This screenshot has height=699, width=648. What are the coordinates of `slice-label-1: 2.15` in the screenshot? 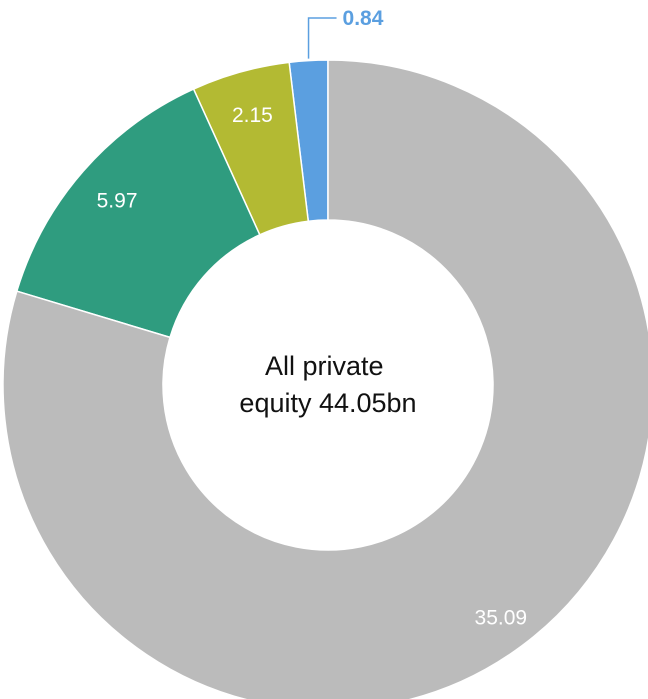 It's located at (252, 115).